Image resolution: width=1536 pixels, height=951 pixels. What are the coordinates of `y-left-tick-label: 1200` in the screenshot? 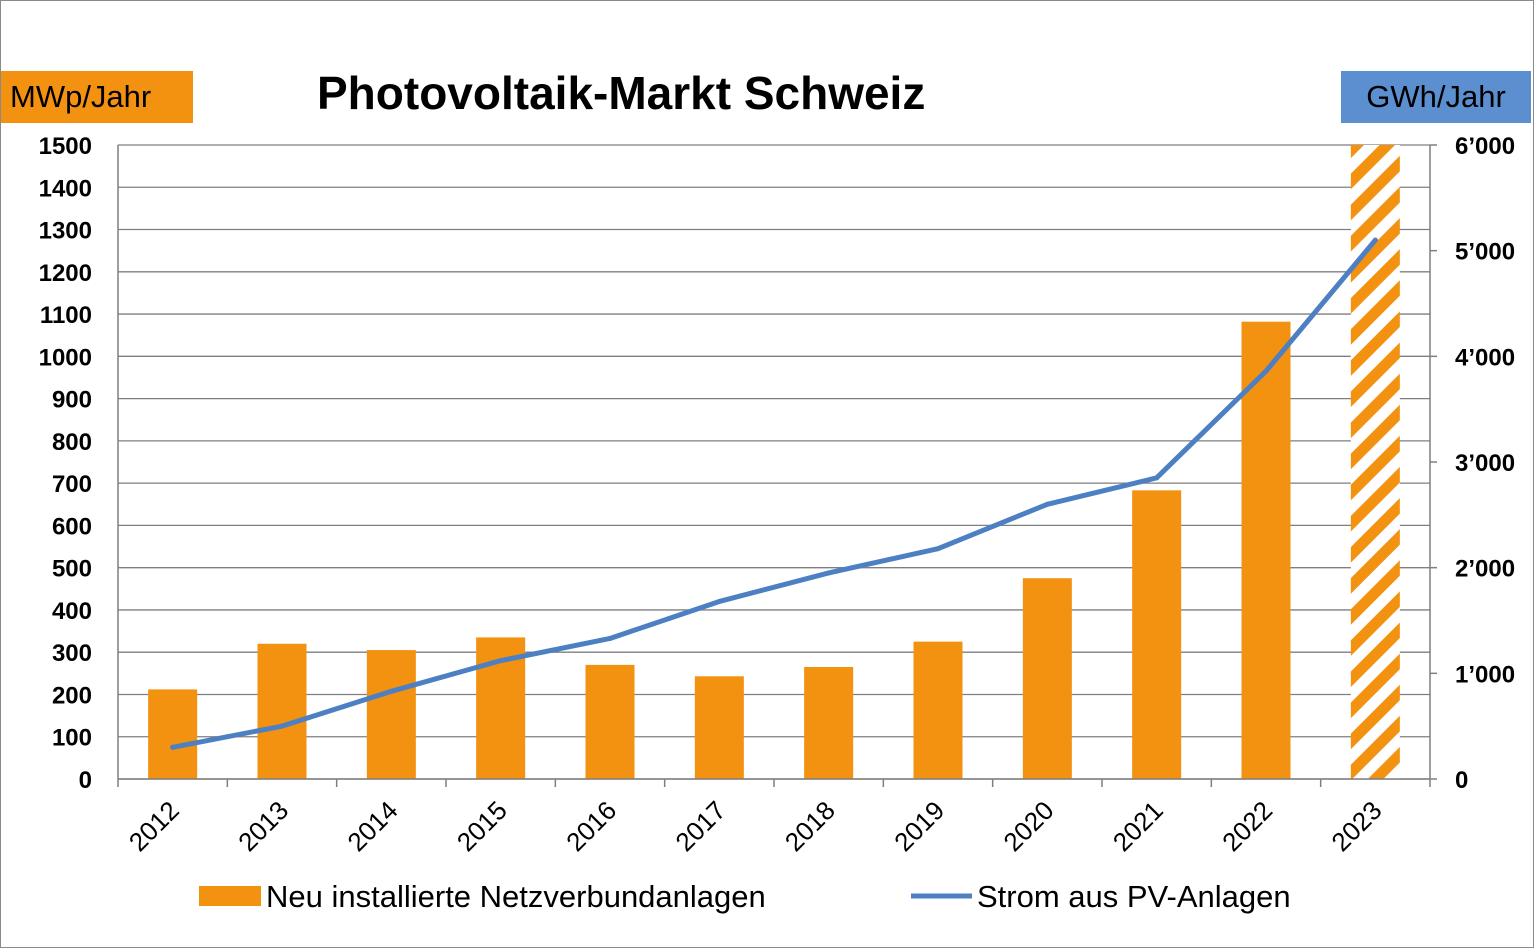 It's located at (65, 273).